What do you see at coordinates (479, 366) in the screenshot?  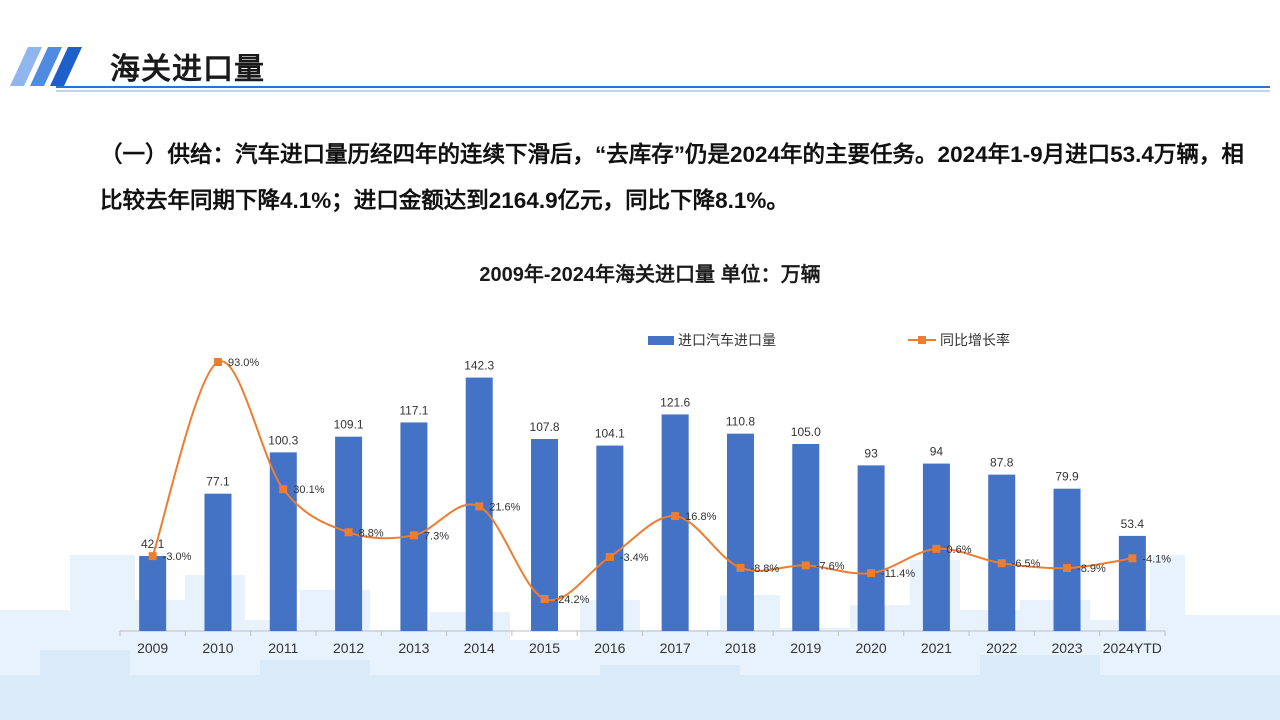 I see `bar-value-label: 142.3` at bounding box center [479, 366].